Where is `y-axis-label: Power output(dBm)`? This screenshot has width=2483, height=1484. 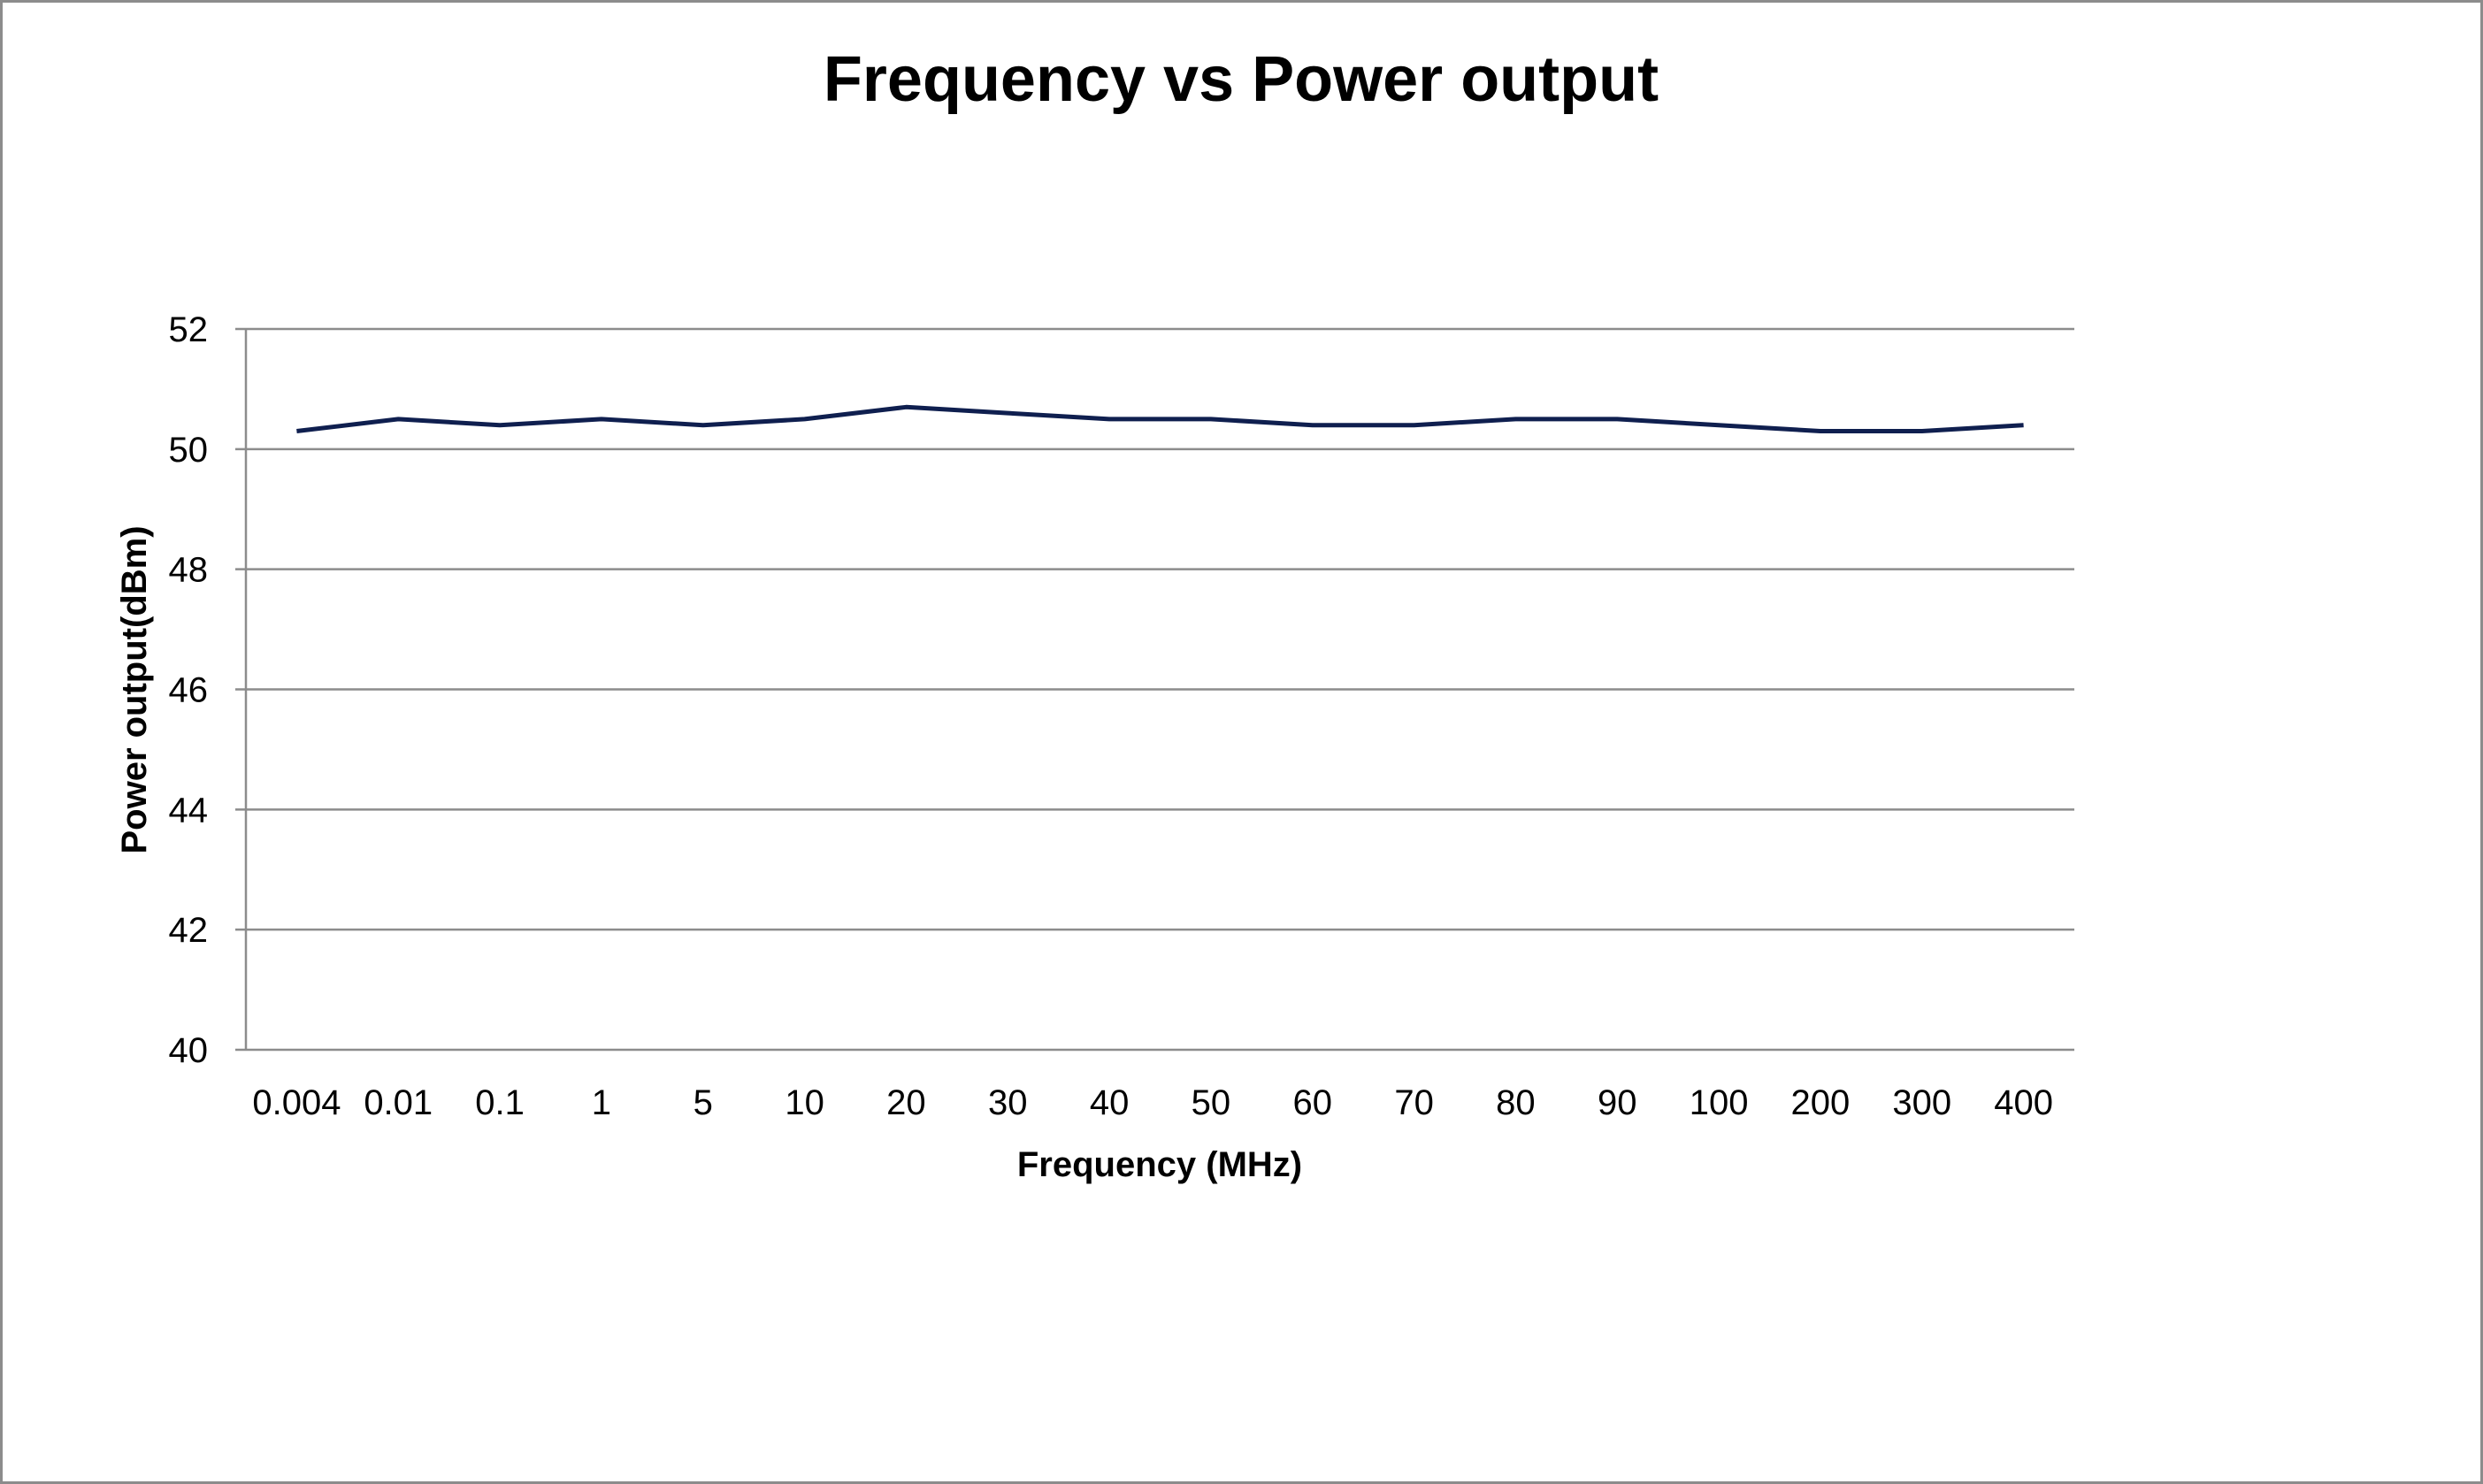
y-axis-label: Power output(dBm) is located at coordinates (135, 689).